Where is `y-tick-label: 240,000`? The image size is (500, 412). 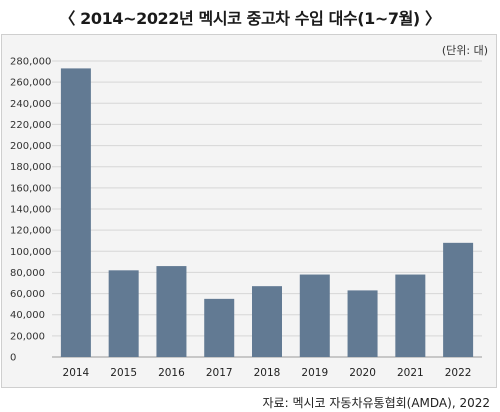
y-tick-label: 240,000 is located at coordinates (30, 104).